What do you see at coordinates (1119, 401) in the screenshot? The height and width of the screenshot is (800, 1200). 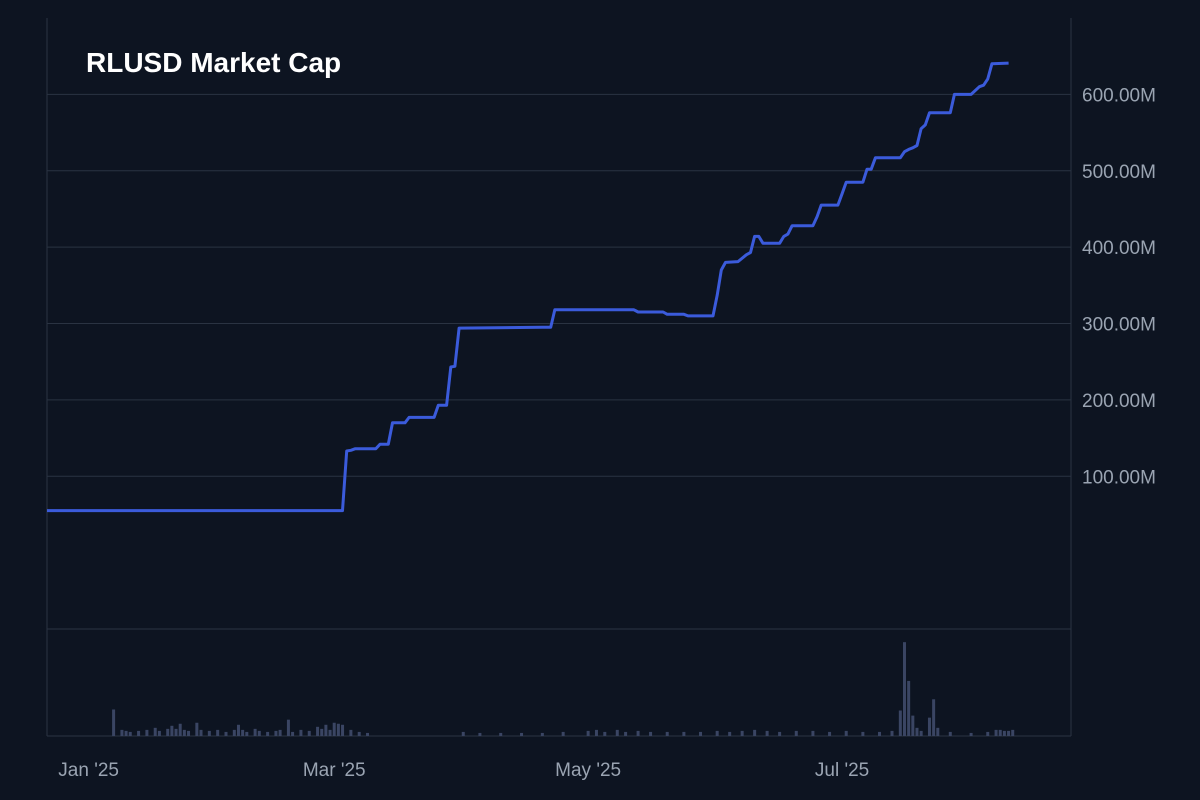 I see `y-tick-label: 200.00M` at bounding box center [1119, 401].